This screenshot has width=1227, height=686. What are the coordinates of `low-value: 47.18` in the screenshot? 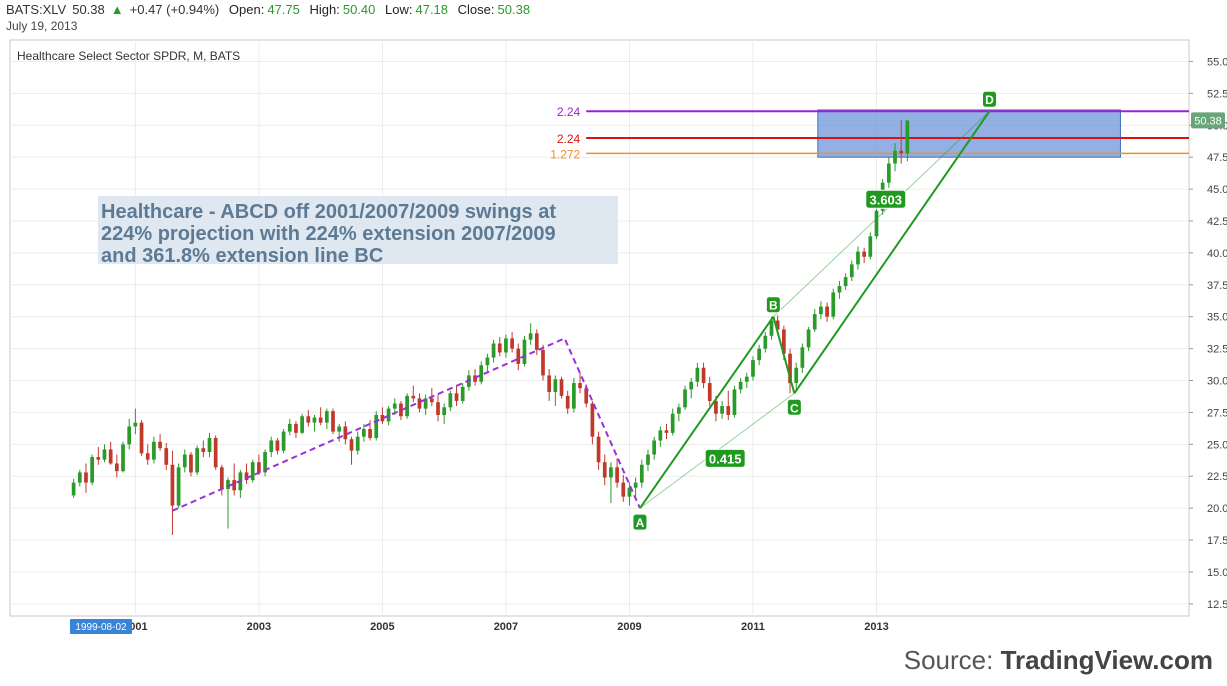 It's located at (432, 9).